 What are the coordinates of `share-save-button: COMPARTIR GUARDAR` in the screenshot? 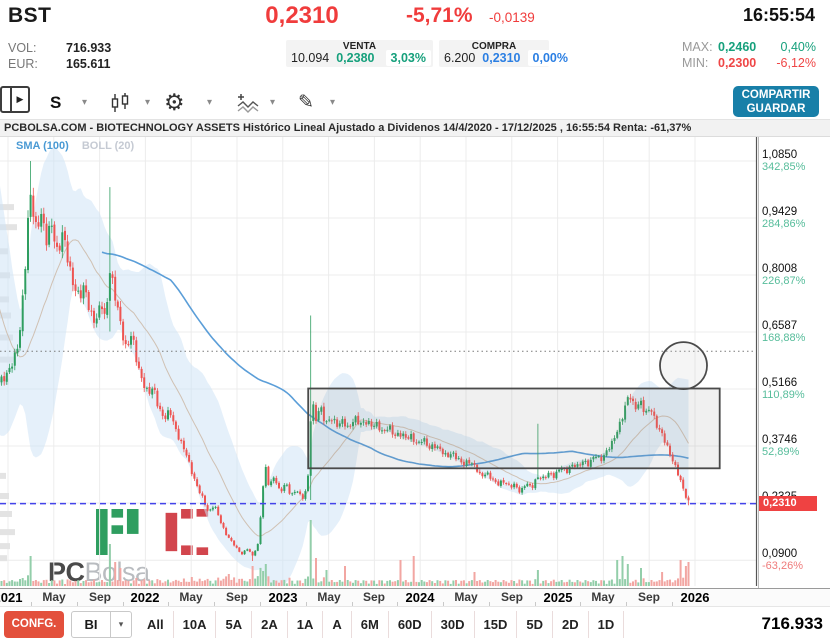 It's located at (776, 101).